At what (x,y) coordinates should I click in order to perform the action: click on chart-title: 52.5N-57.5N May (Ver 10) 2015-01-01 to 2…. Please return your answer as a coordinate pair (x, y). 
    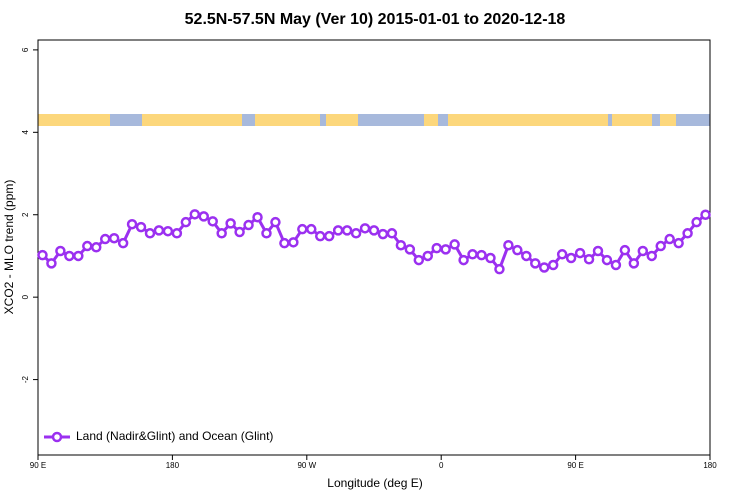
    Looking at the image, I should click on (375, 19).